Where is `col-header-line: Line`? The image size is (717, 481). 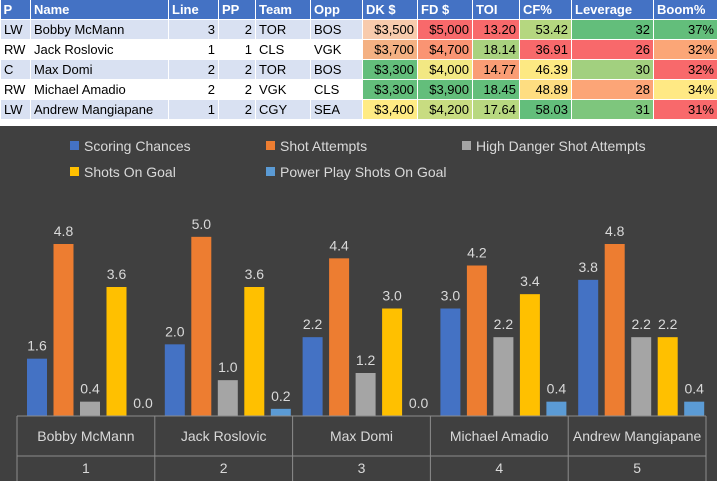
col-header-line: Line is located at coordinates (193, 10).